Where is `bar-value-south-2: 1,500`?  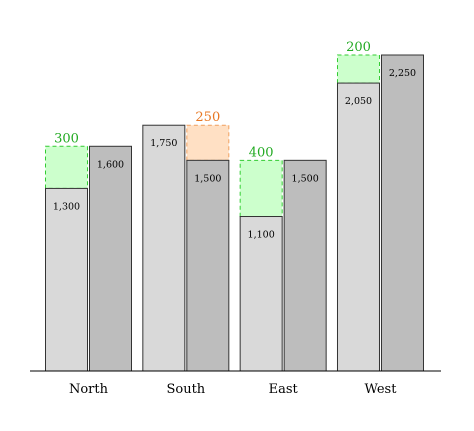
bar-value-south-2: 1,500 is located at coordinates (207, 178).